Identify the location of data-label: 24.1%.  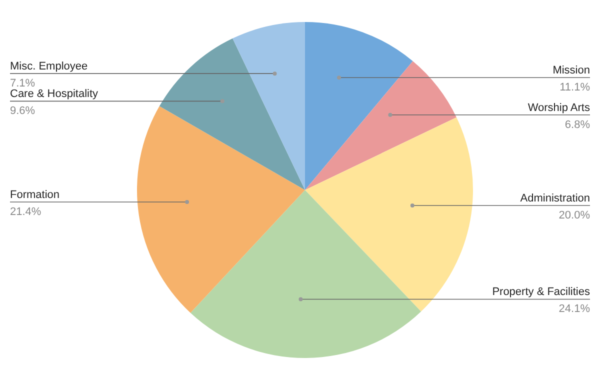
(574, 309).